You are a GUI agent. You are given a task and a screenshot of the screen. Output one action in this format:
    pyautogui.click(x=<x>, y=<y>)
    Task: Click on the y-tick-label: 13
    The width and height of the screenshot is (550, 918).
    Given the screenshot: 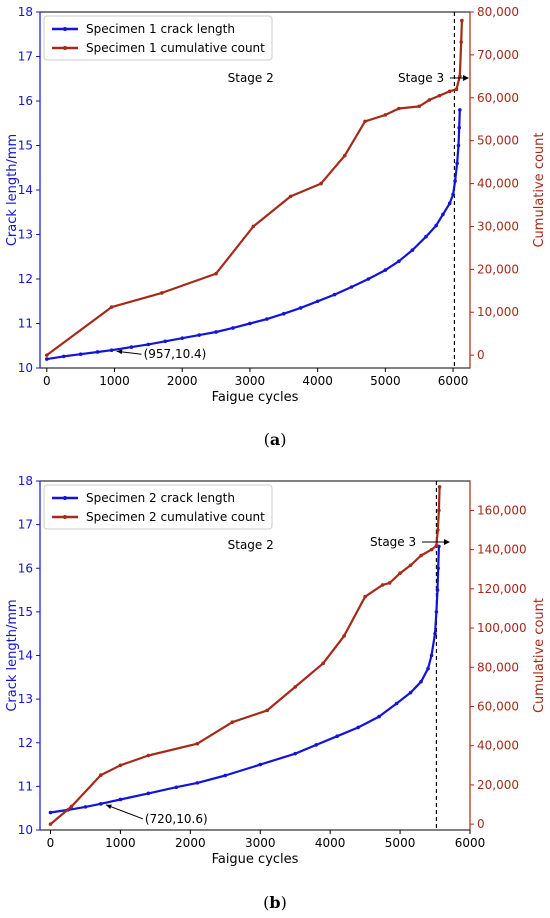 What is the action you would take?
    pyautogui.click(x=25, y=699)
    